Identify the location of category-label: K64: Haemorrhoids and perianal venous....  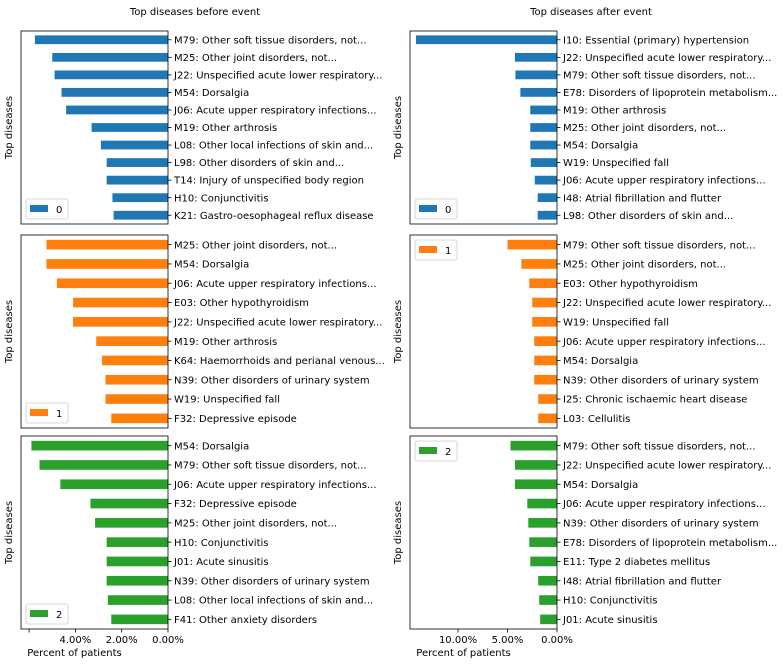
(279, 361).